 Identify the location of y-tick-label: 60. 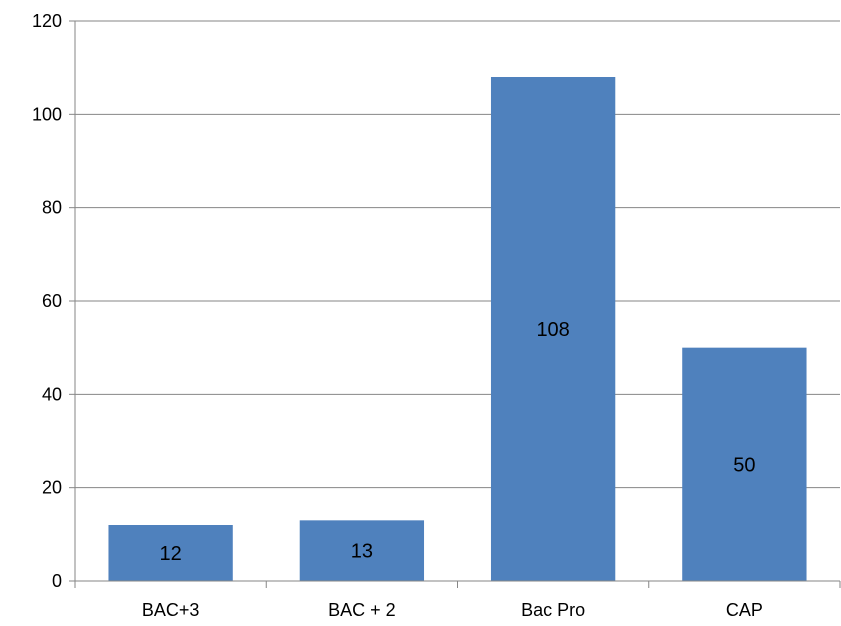
(52, 301).